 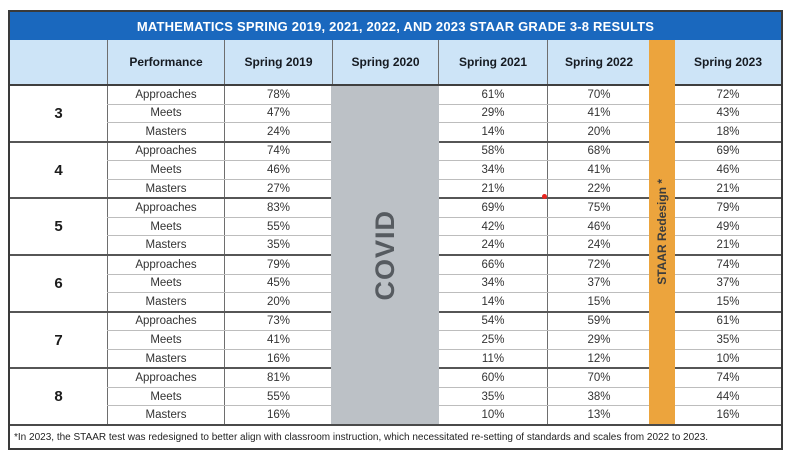 I want to click on value-cell-2019: 24%, so click(x=278, y=132).